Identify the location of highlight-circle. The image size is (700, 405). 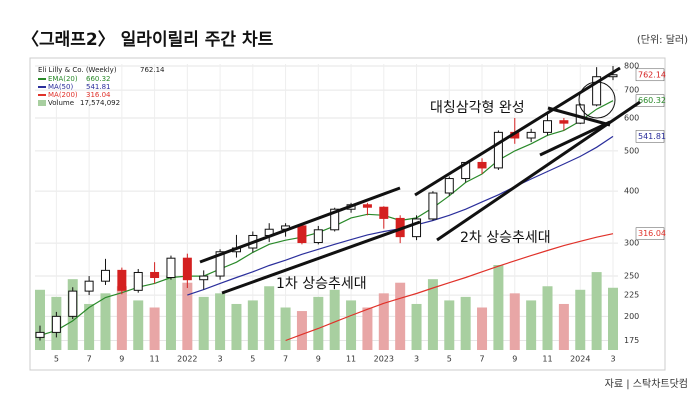
(597, 100).